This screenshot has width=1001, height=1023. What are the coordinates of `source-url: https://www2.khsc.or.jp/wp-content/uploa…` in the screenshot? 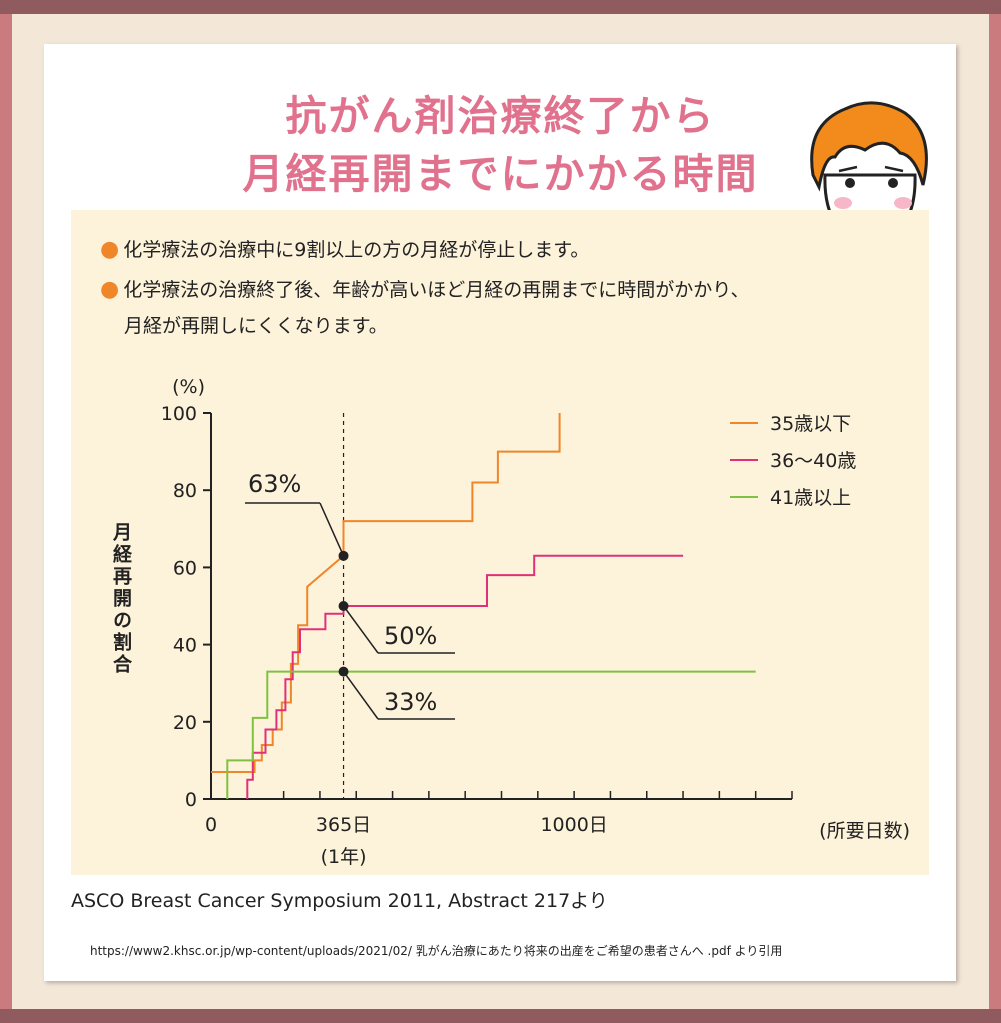 It's located at (436, 951).